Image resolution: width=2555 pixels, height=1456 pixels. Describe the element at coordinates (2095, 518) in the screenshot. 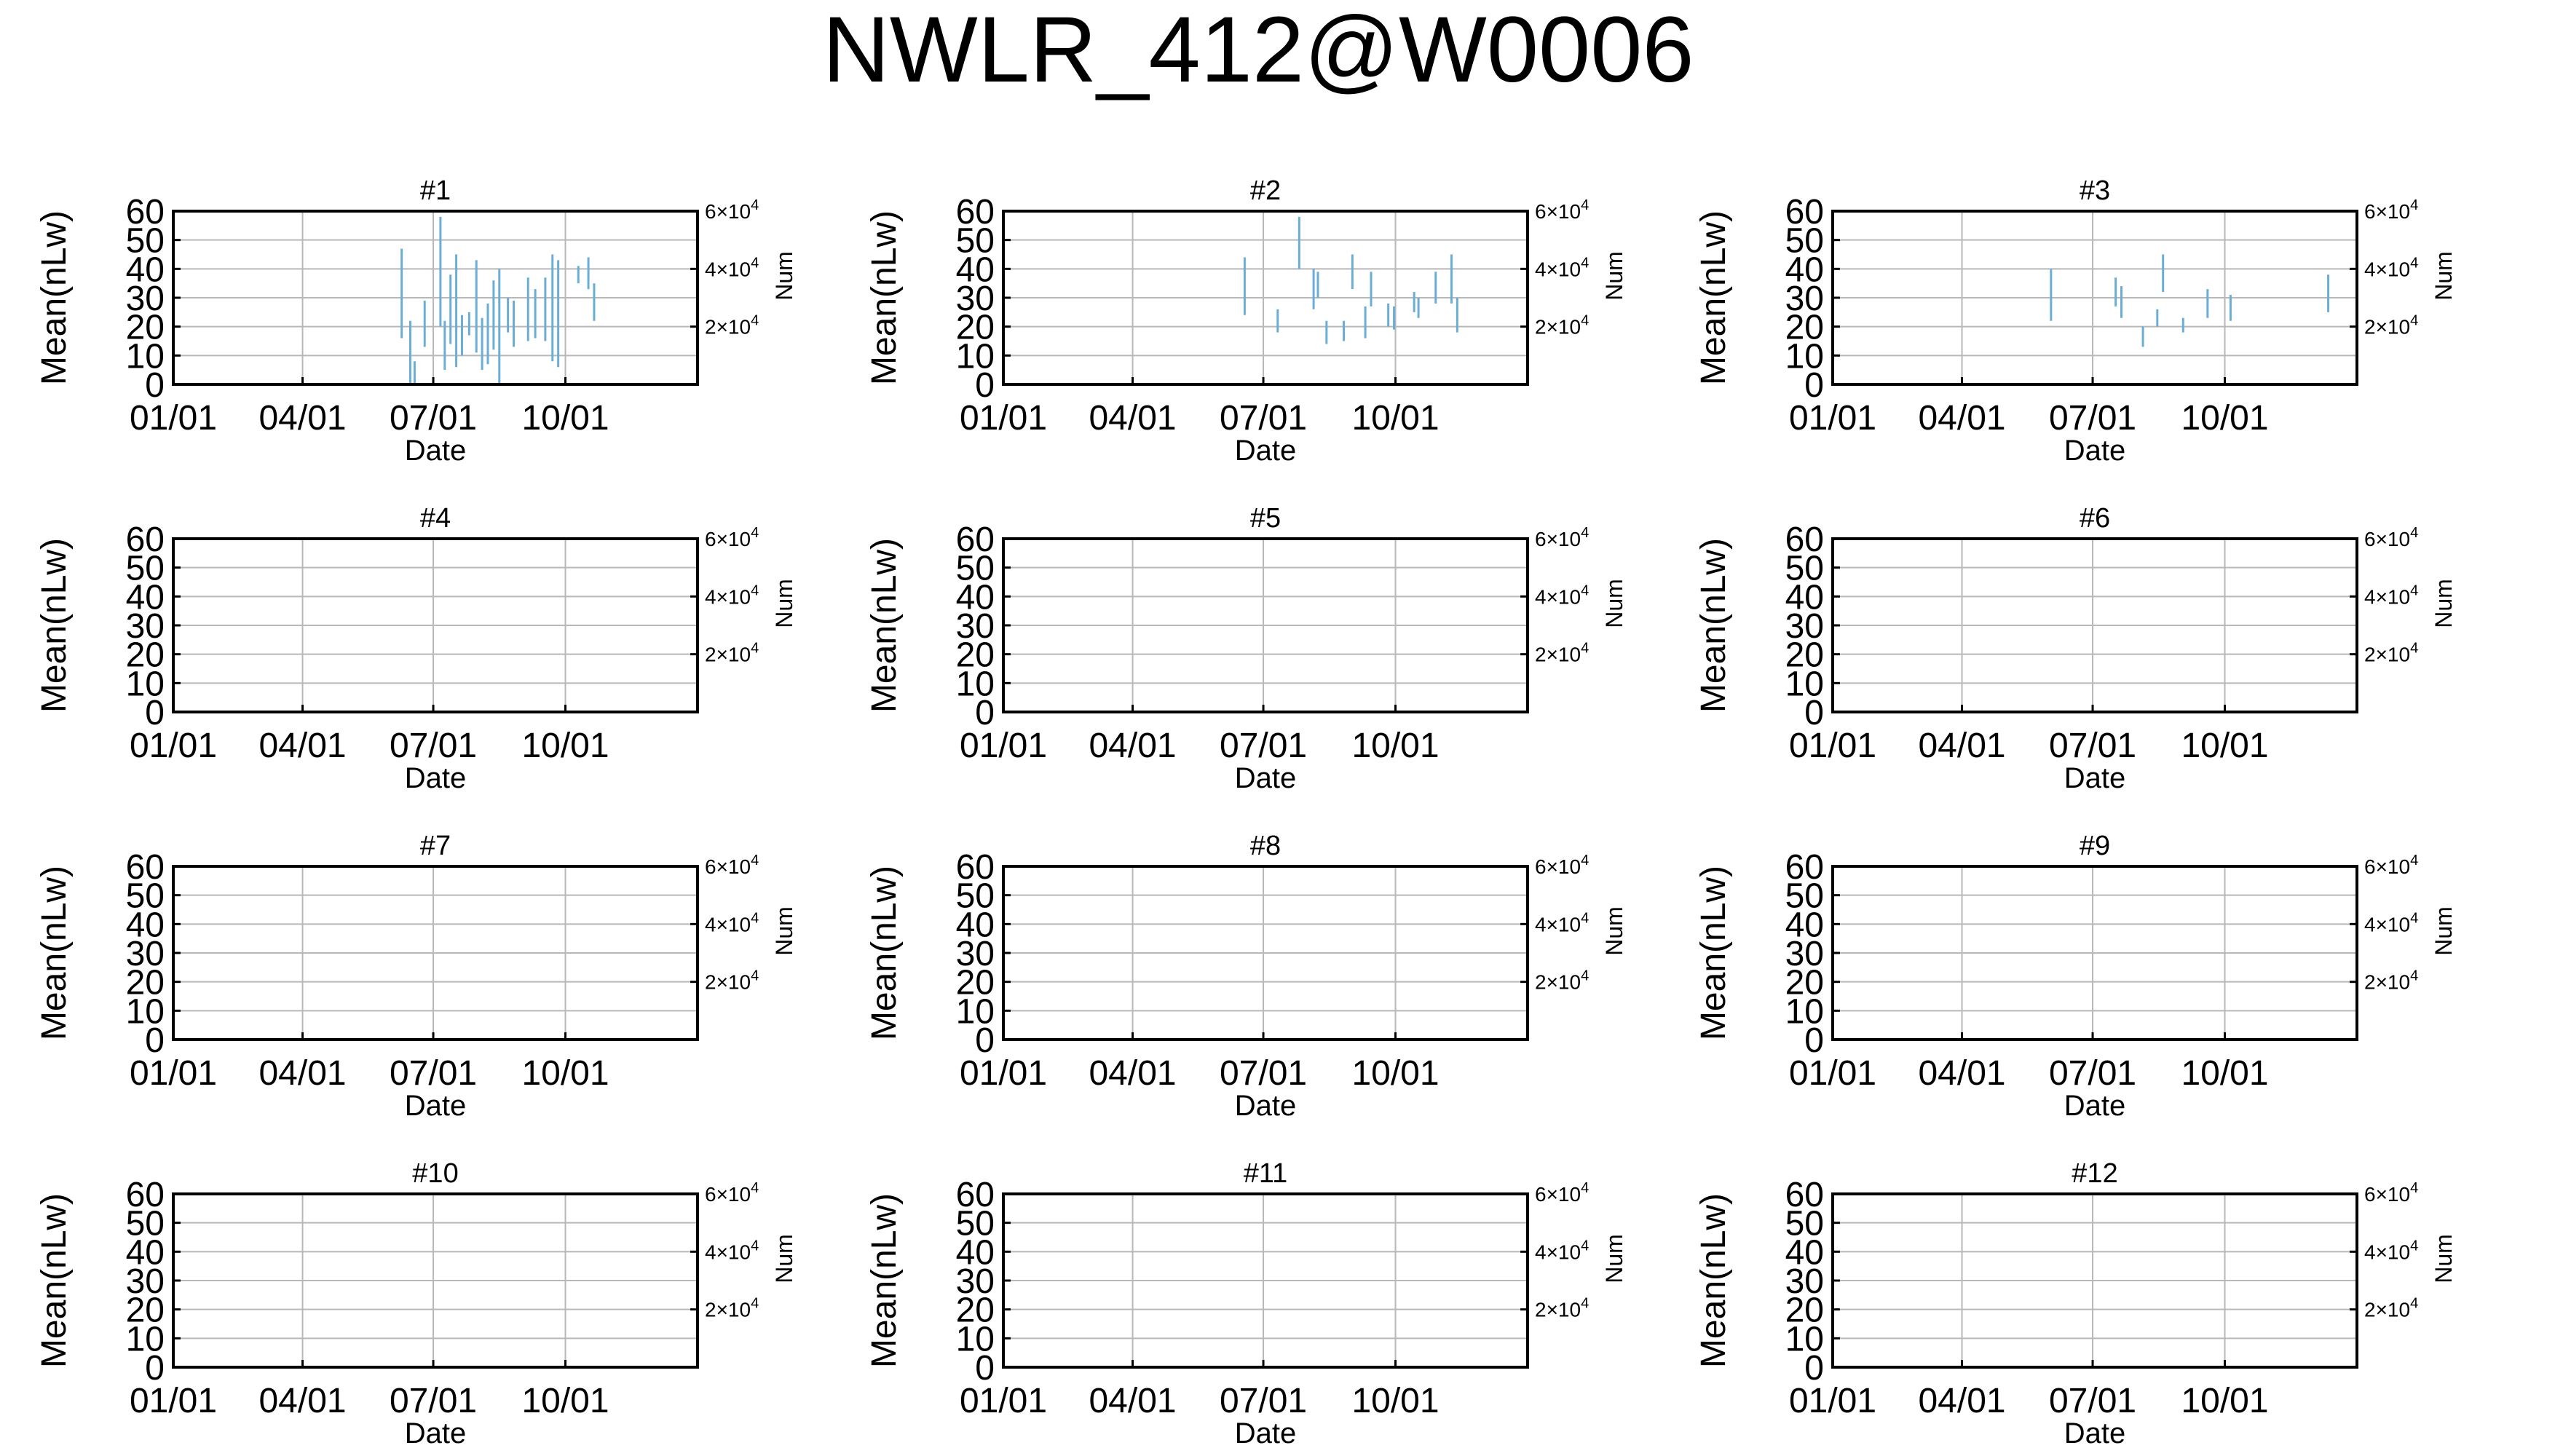

I see `panel-title: #6` at that location.